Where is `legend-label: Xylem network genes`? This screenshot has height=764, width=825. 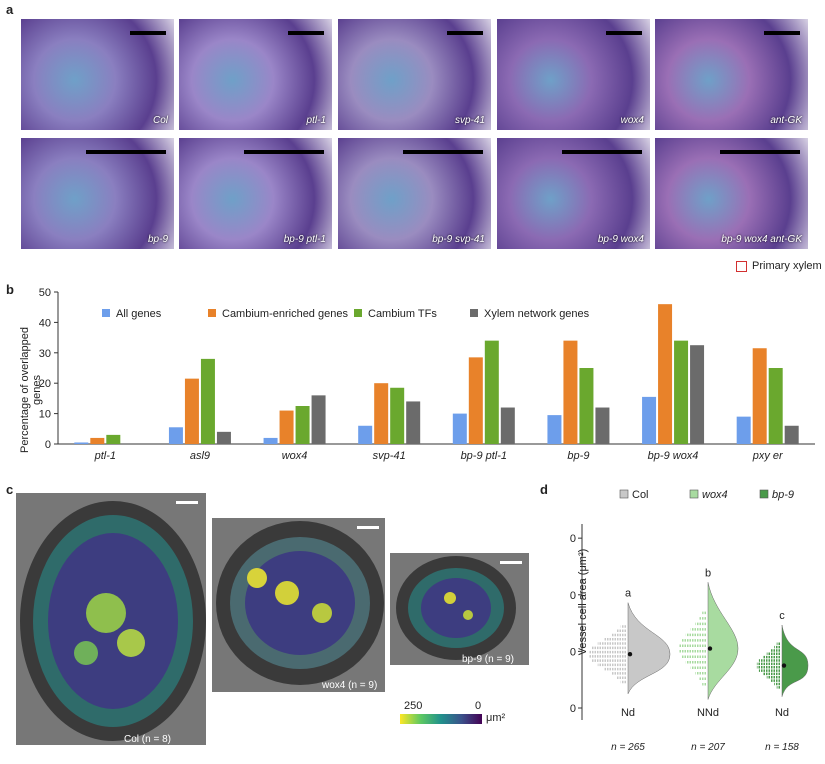
legend-label: Xylem network genes is located at coordinates (537, 314).